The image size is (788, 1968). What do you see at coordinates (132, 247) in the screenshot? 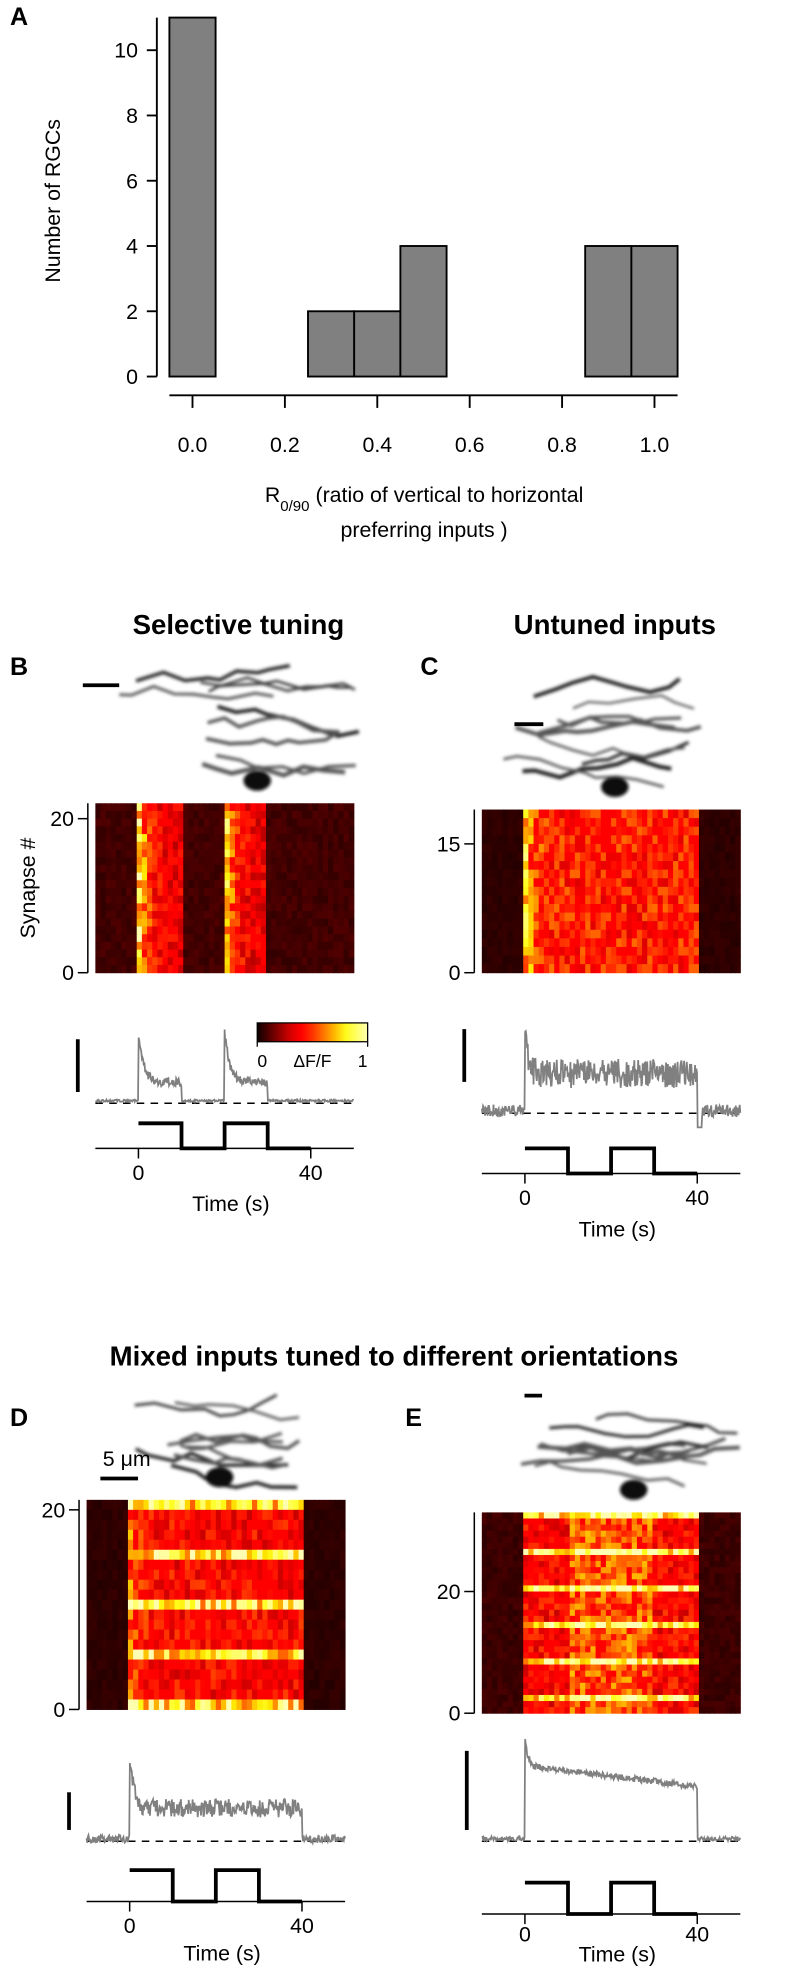
I see `y-tick-label: 4` at bounding box center [132, 247].